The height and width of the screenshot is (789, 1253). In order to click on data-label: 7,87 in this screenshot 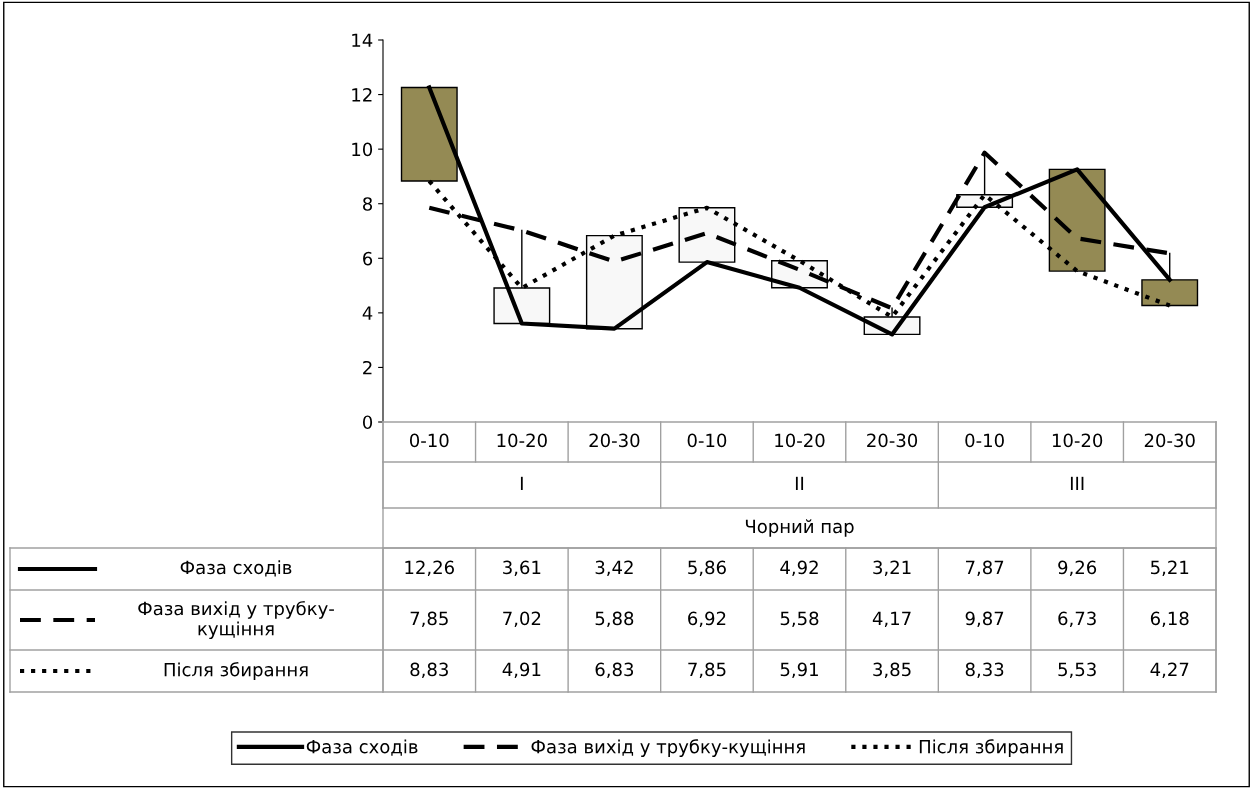, I will do `click(984, 568)`.